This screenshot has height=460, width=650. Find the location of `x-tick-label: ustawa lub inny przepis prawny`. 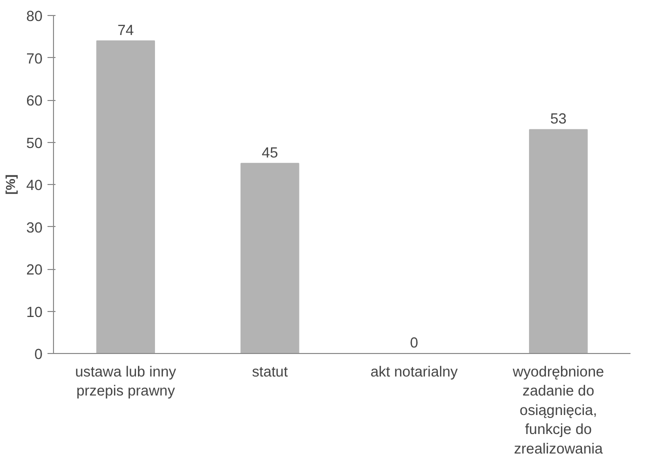

x-tick-label: ustawa lub inny przepis prawny is located at coordinates (126, 382).